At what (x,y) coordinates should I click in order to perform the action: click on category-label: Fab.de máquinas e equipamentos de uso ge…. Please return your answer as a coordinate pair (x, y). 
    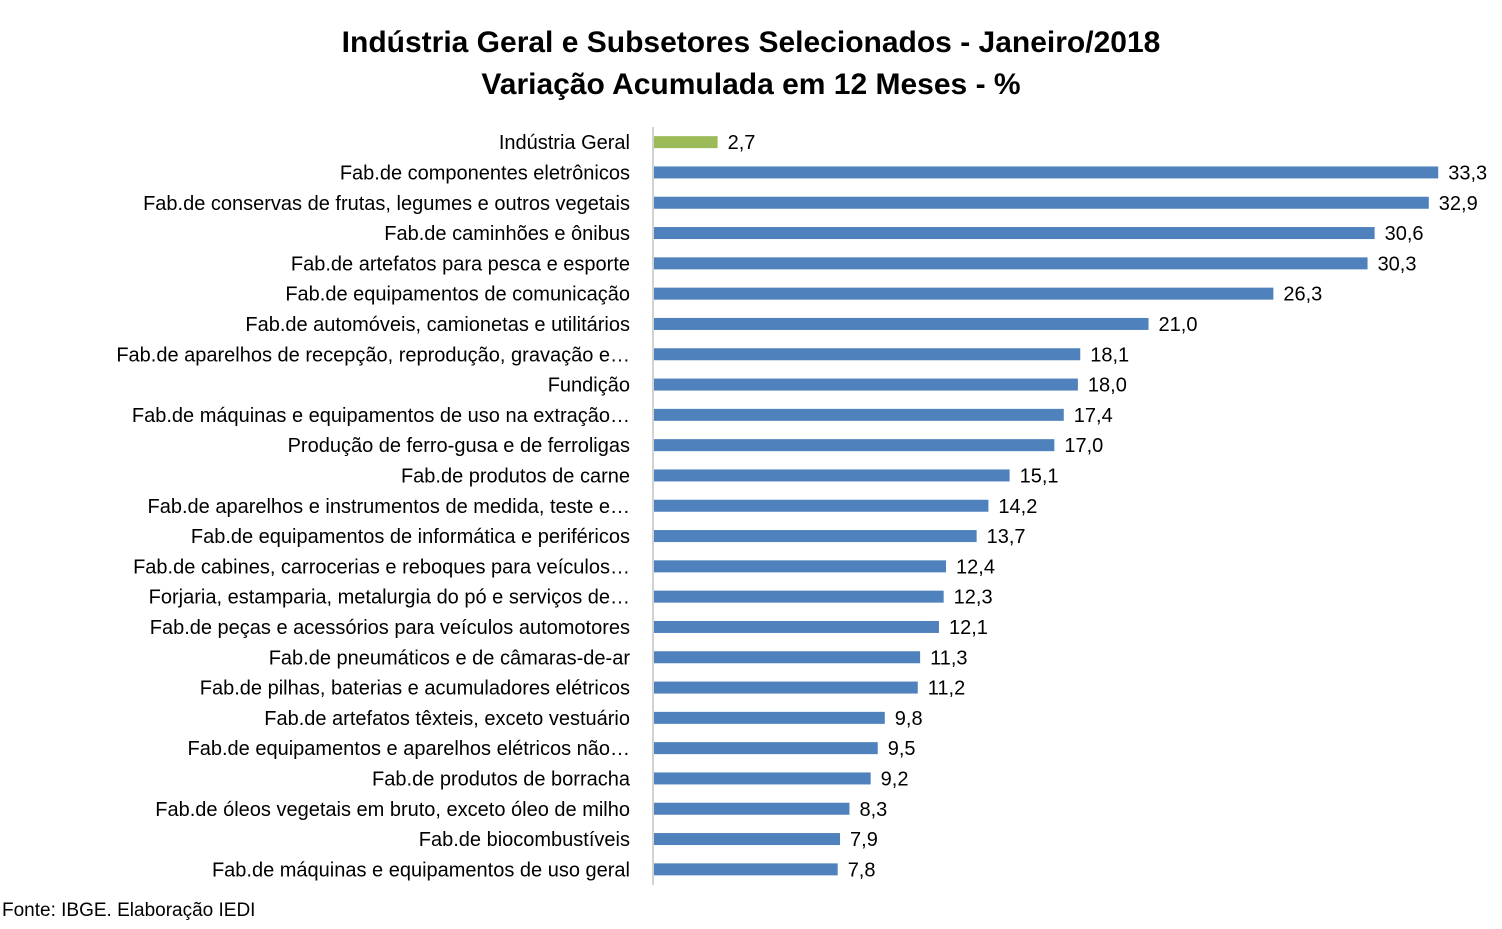
    Looking at the image, I should click on (421, 870).